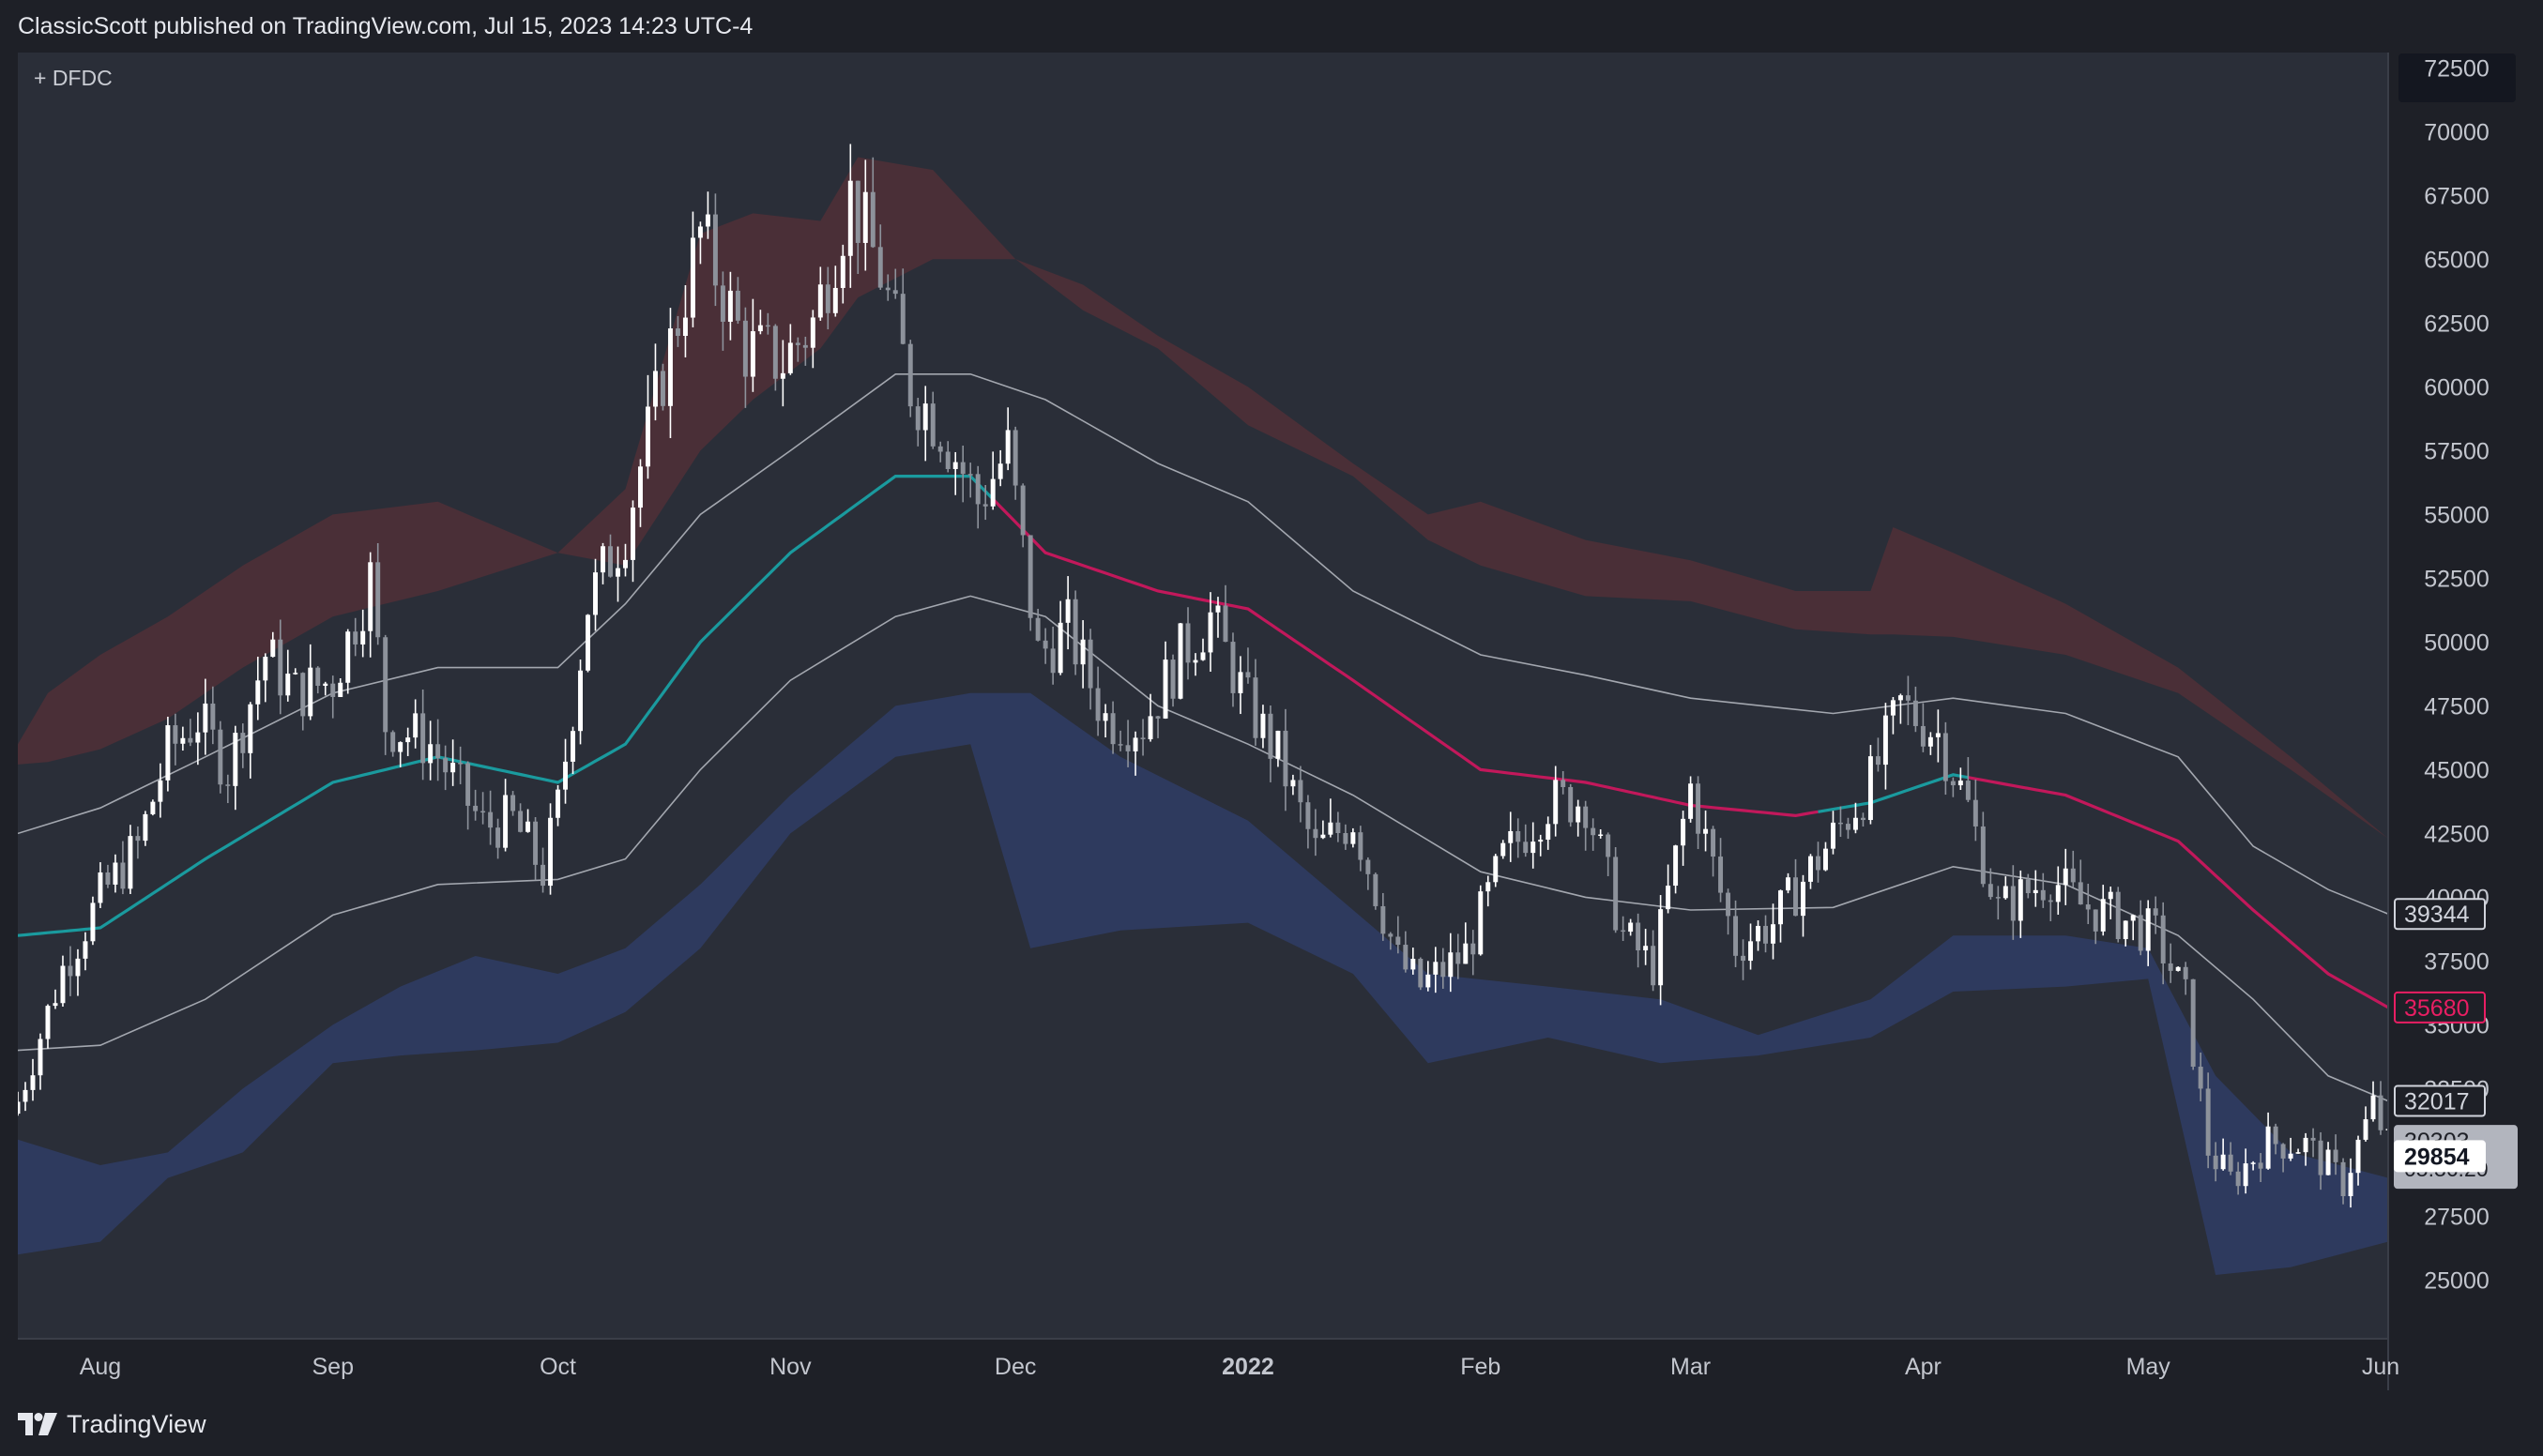 This screenshot has height=1456, width=2543. Describe the element at coordinates (790, 1367) in the screenshot. I see `time-tick-label: Nov` at that location.